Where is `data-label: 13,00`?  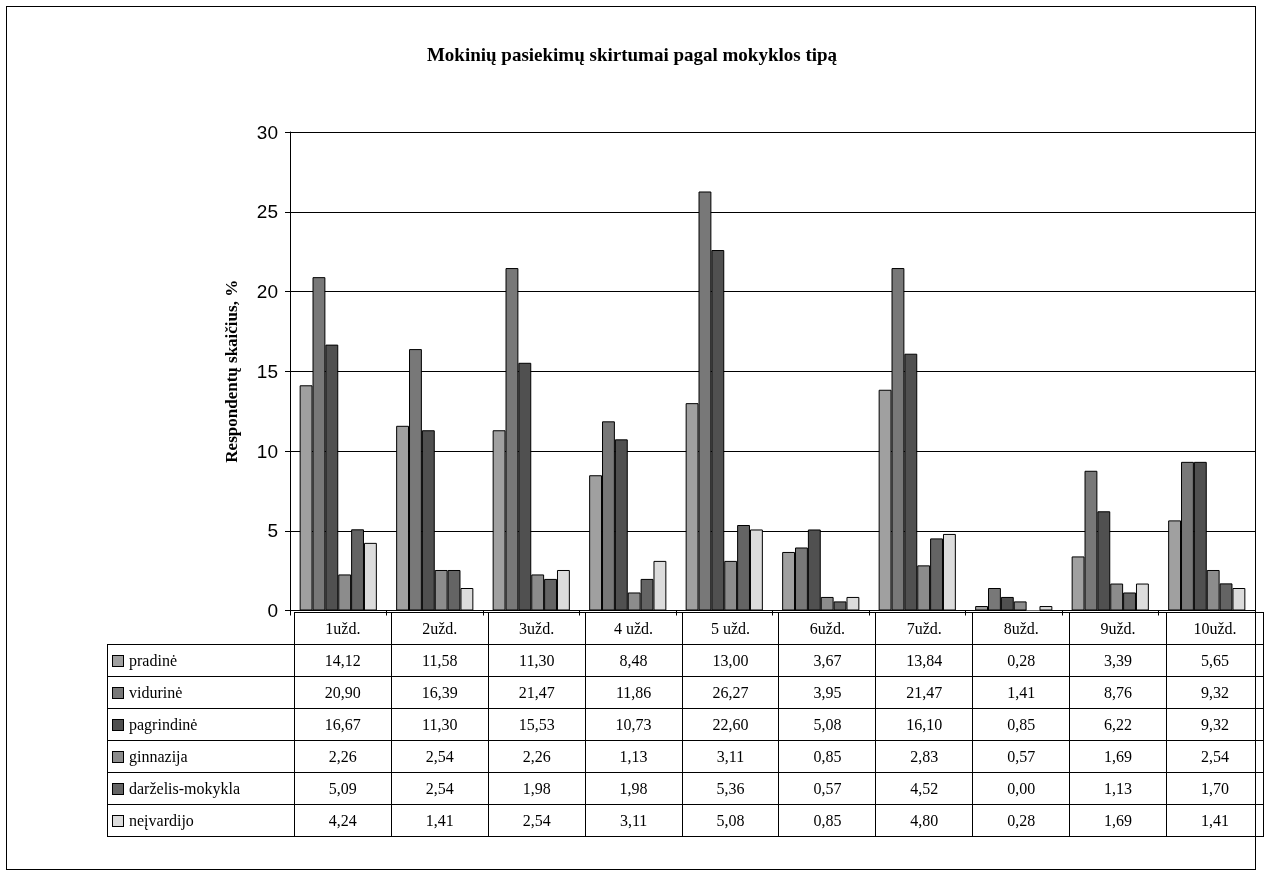
data-label: 13,00 is located at coordinates (730, 660).